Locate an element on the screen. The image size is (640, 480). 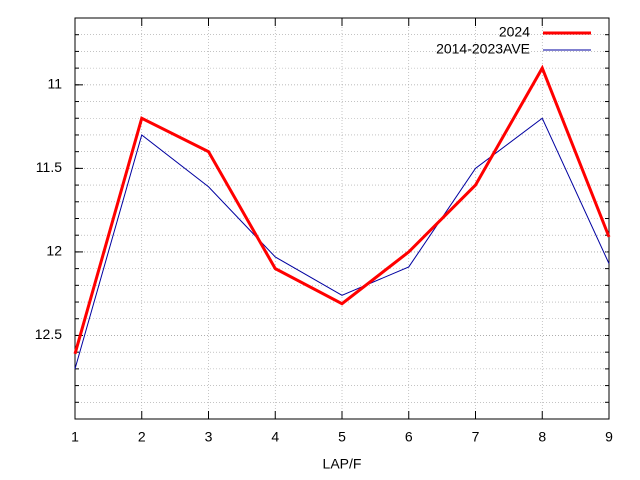
x-axis-label: LAP/F is located at coordinates (342, 464).